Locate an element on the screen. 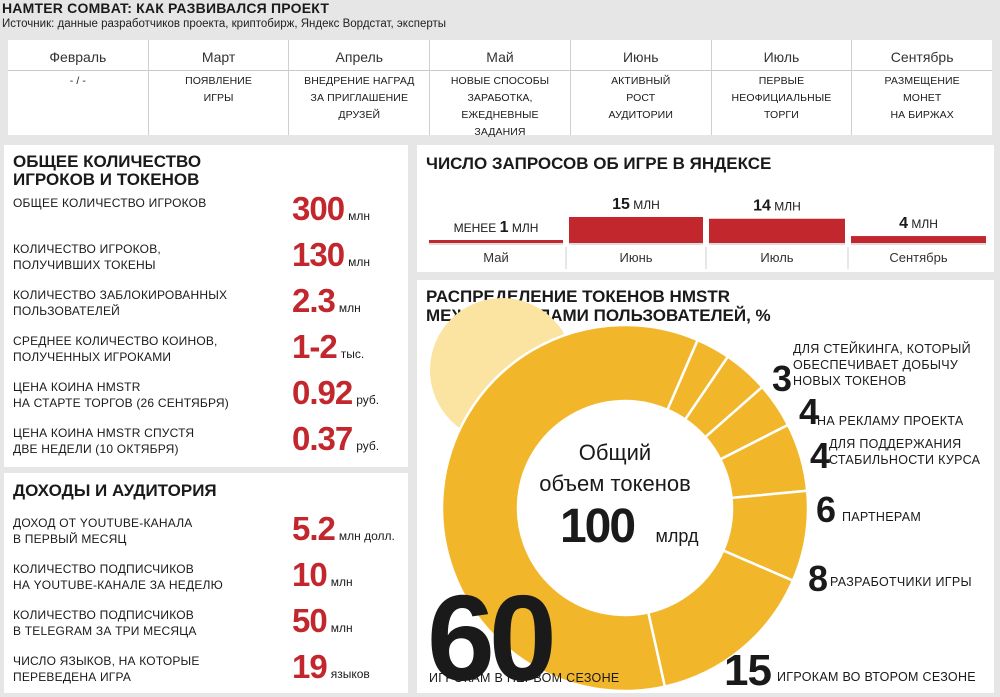 Image resolution: width=1000 pixels, height=697 pixels. yandex-value-number: 15 is located at coordinates (621, 204).